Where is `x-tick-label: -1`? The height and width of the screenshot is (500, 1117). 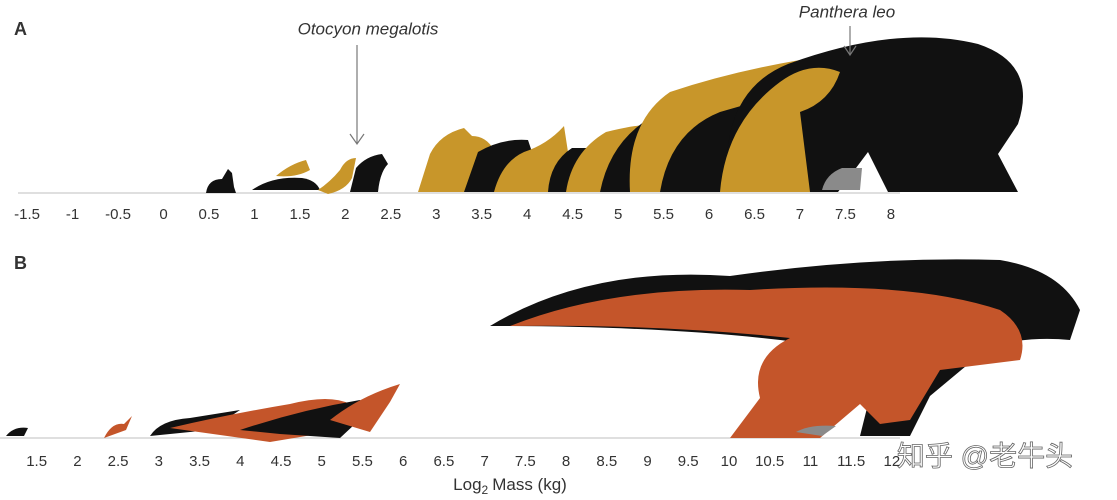
x-tick-label: -1 is located at coordinates (72, 214).